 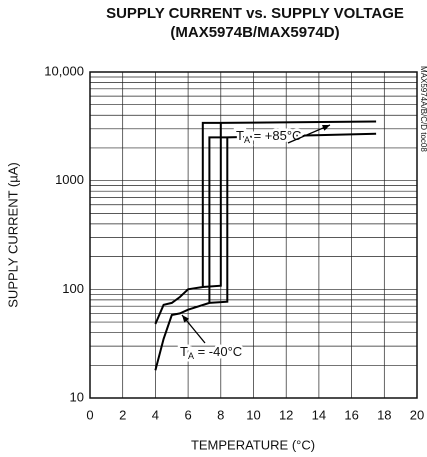 I want to click on x-tick-label: 20, so click(x=417, y=414).